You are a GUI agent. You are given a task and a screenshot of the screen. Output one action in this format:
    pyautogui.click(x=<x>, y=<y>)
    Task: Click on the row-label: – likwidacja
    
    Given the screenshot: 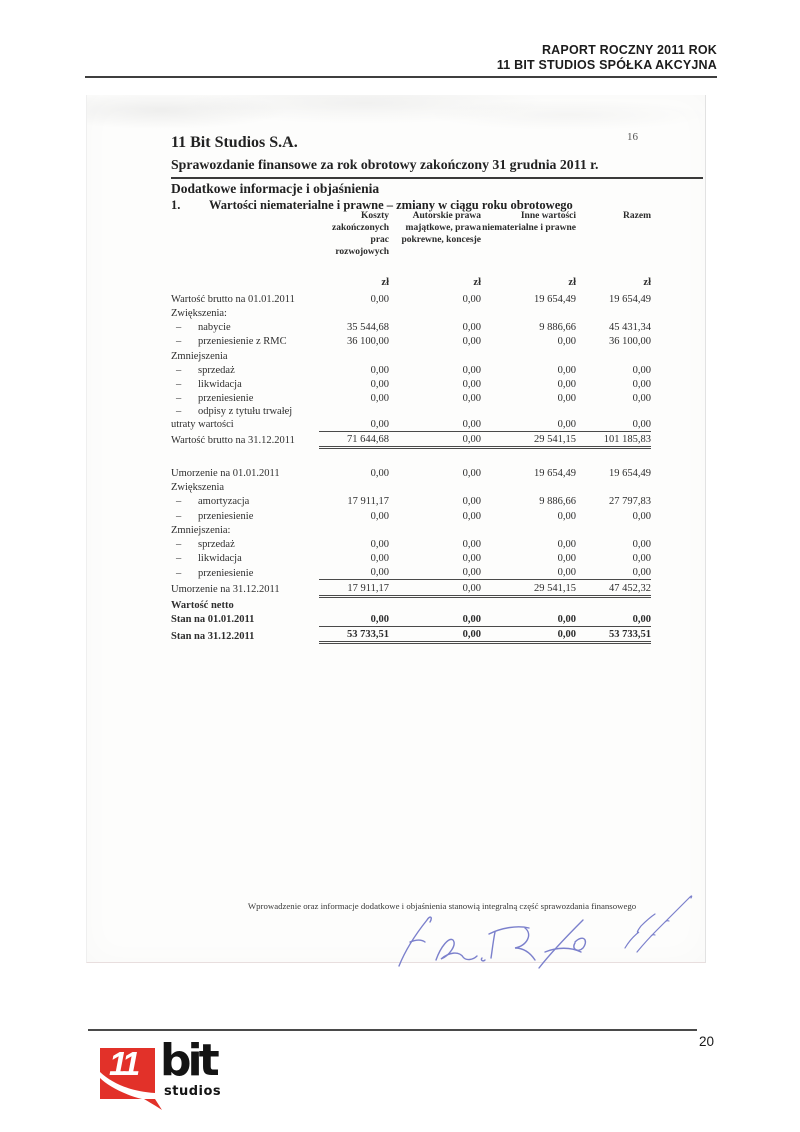 What is the action you would take?
    pyautogui.click(x=245, y=558)
    